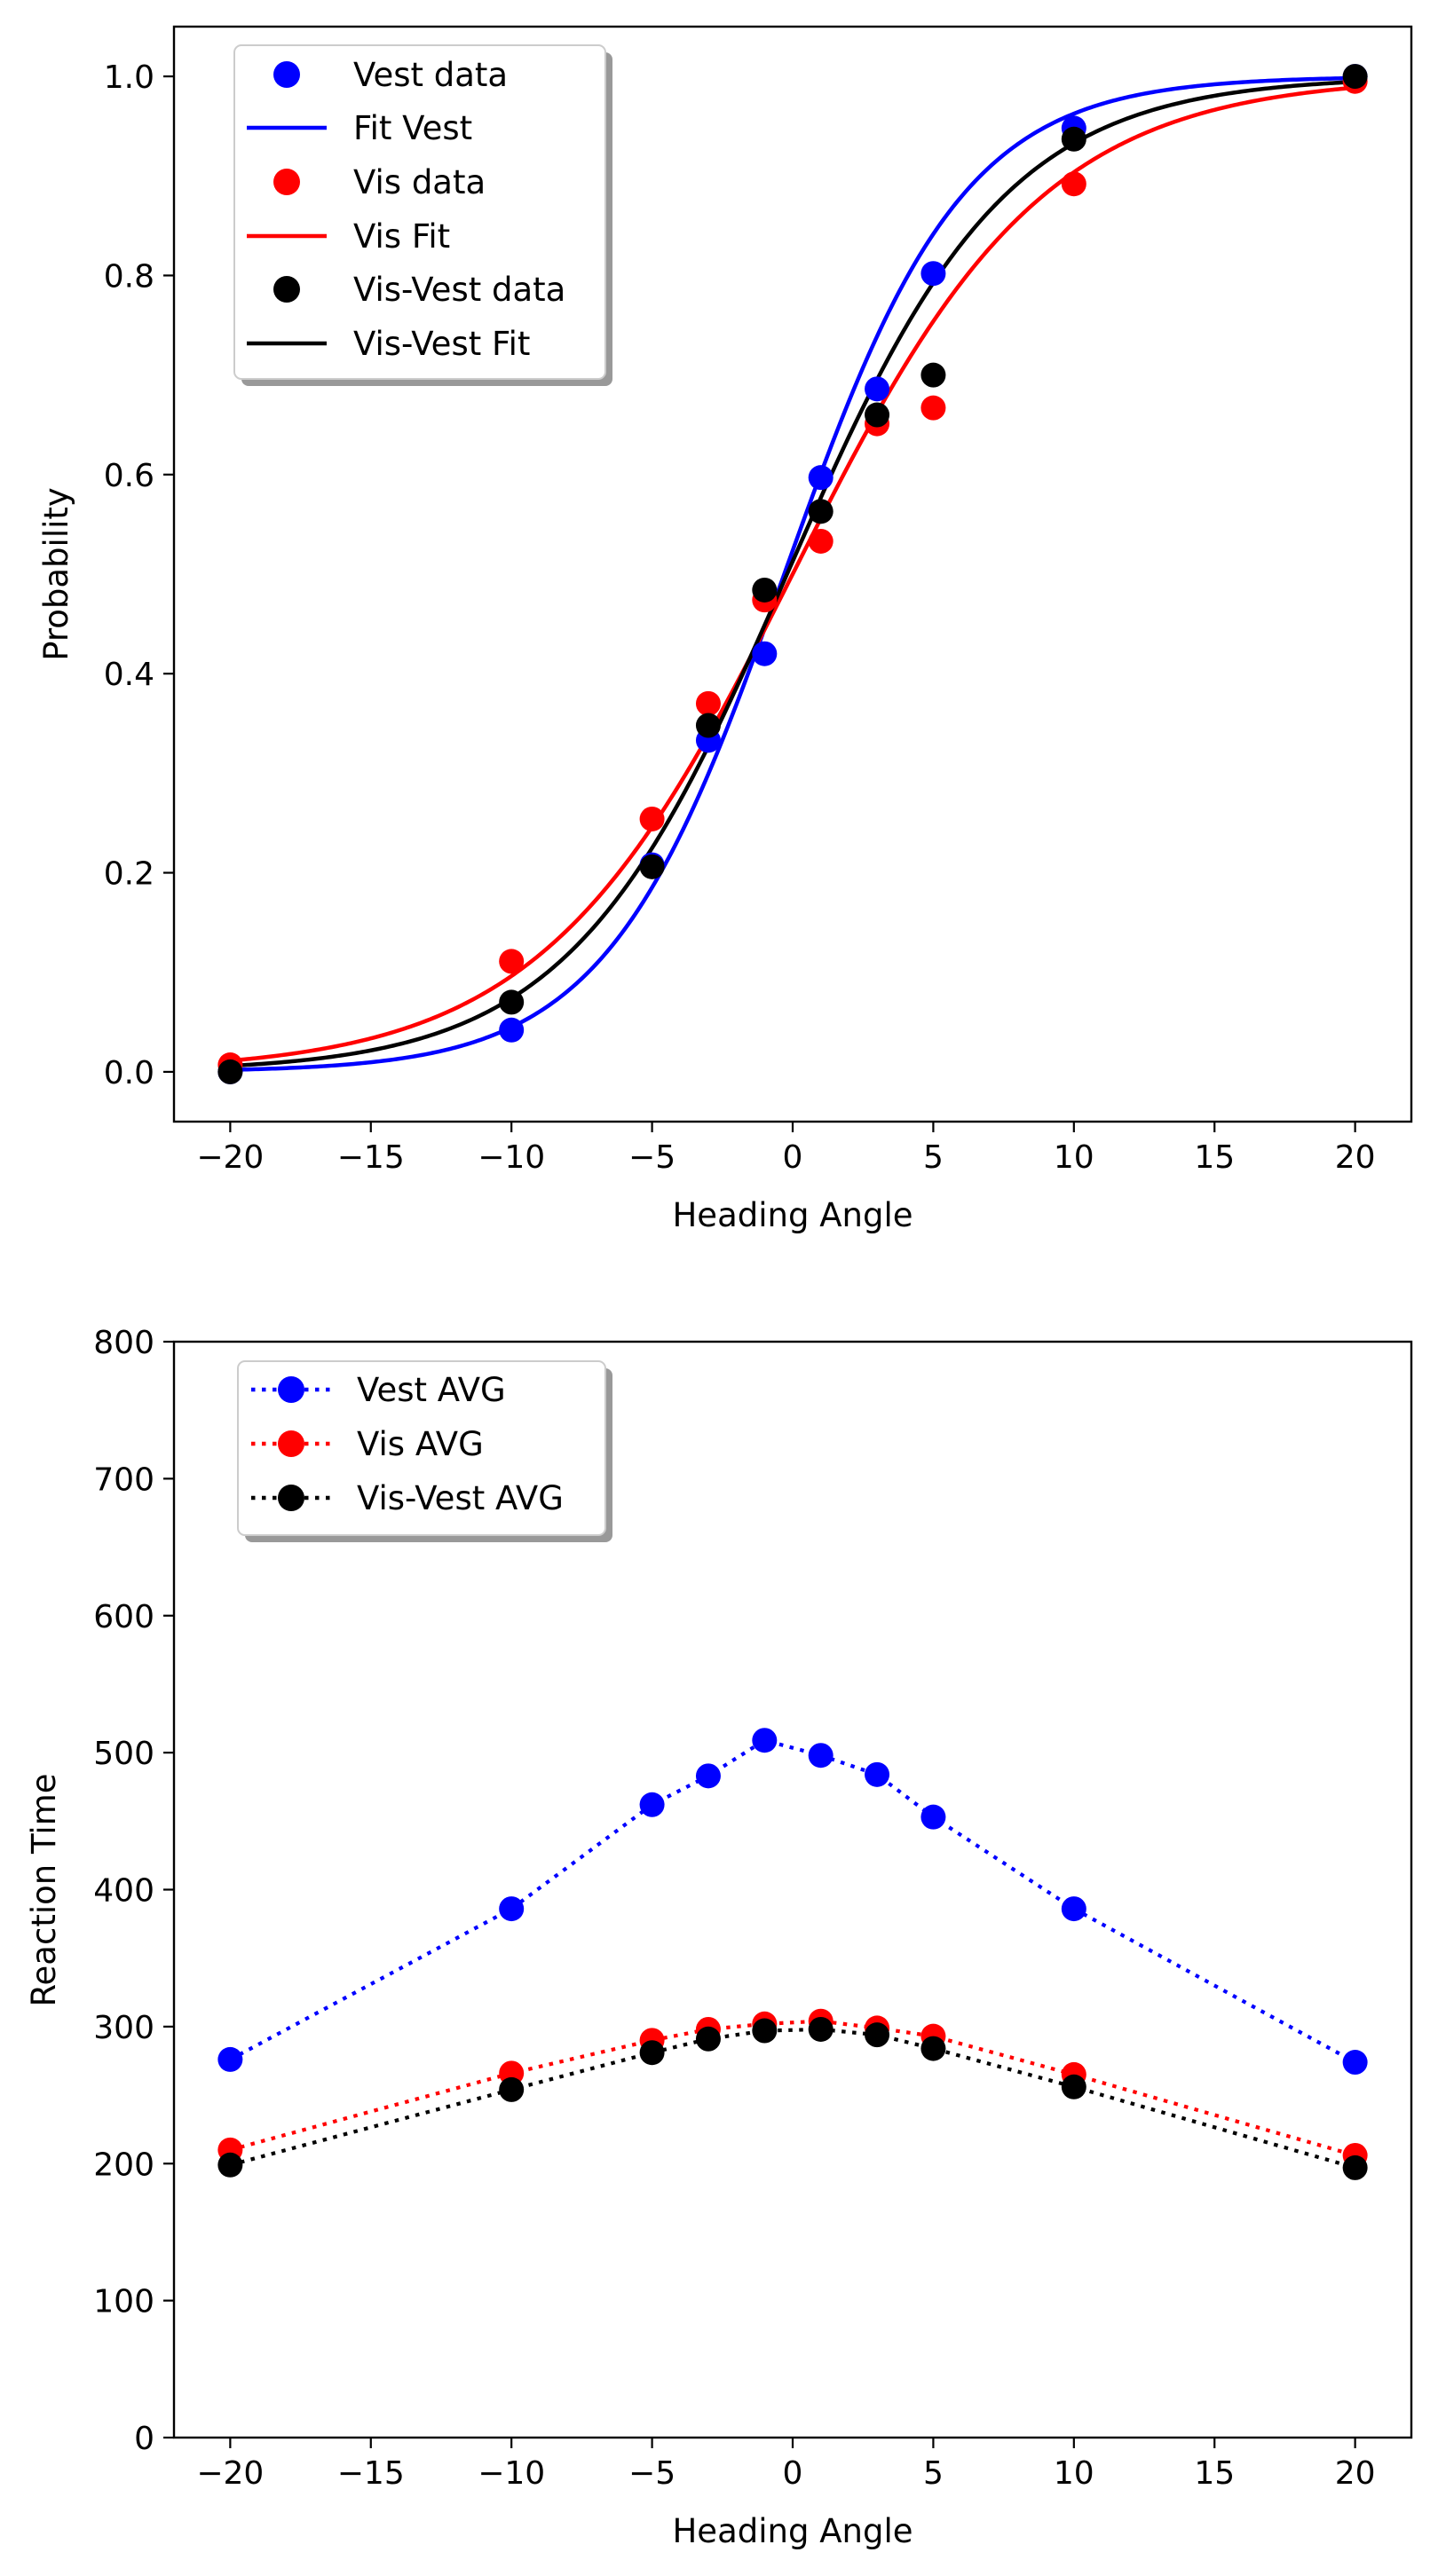 The height and width of the screenshot is (2576, 1438). I want to click on data-points, so click(793, 1954).